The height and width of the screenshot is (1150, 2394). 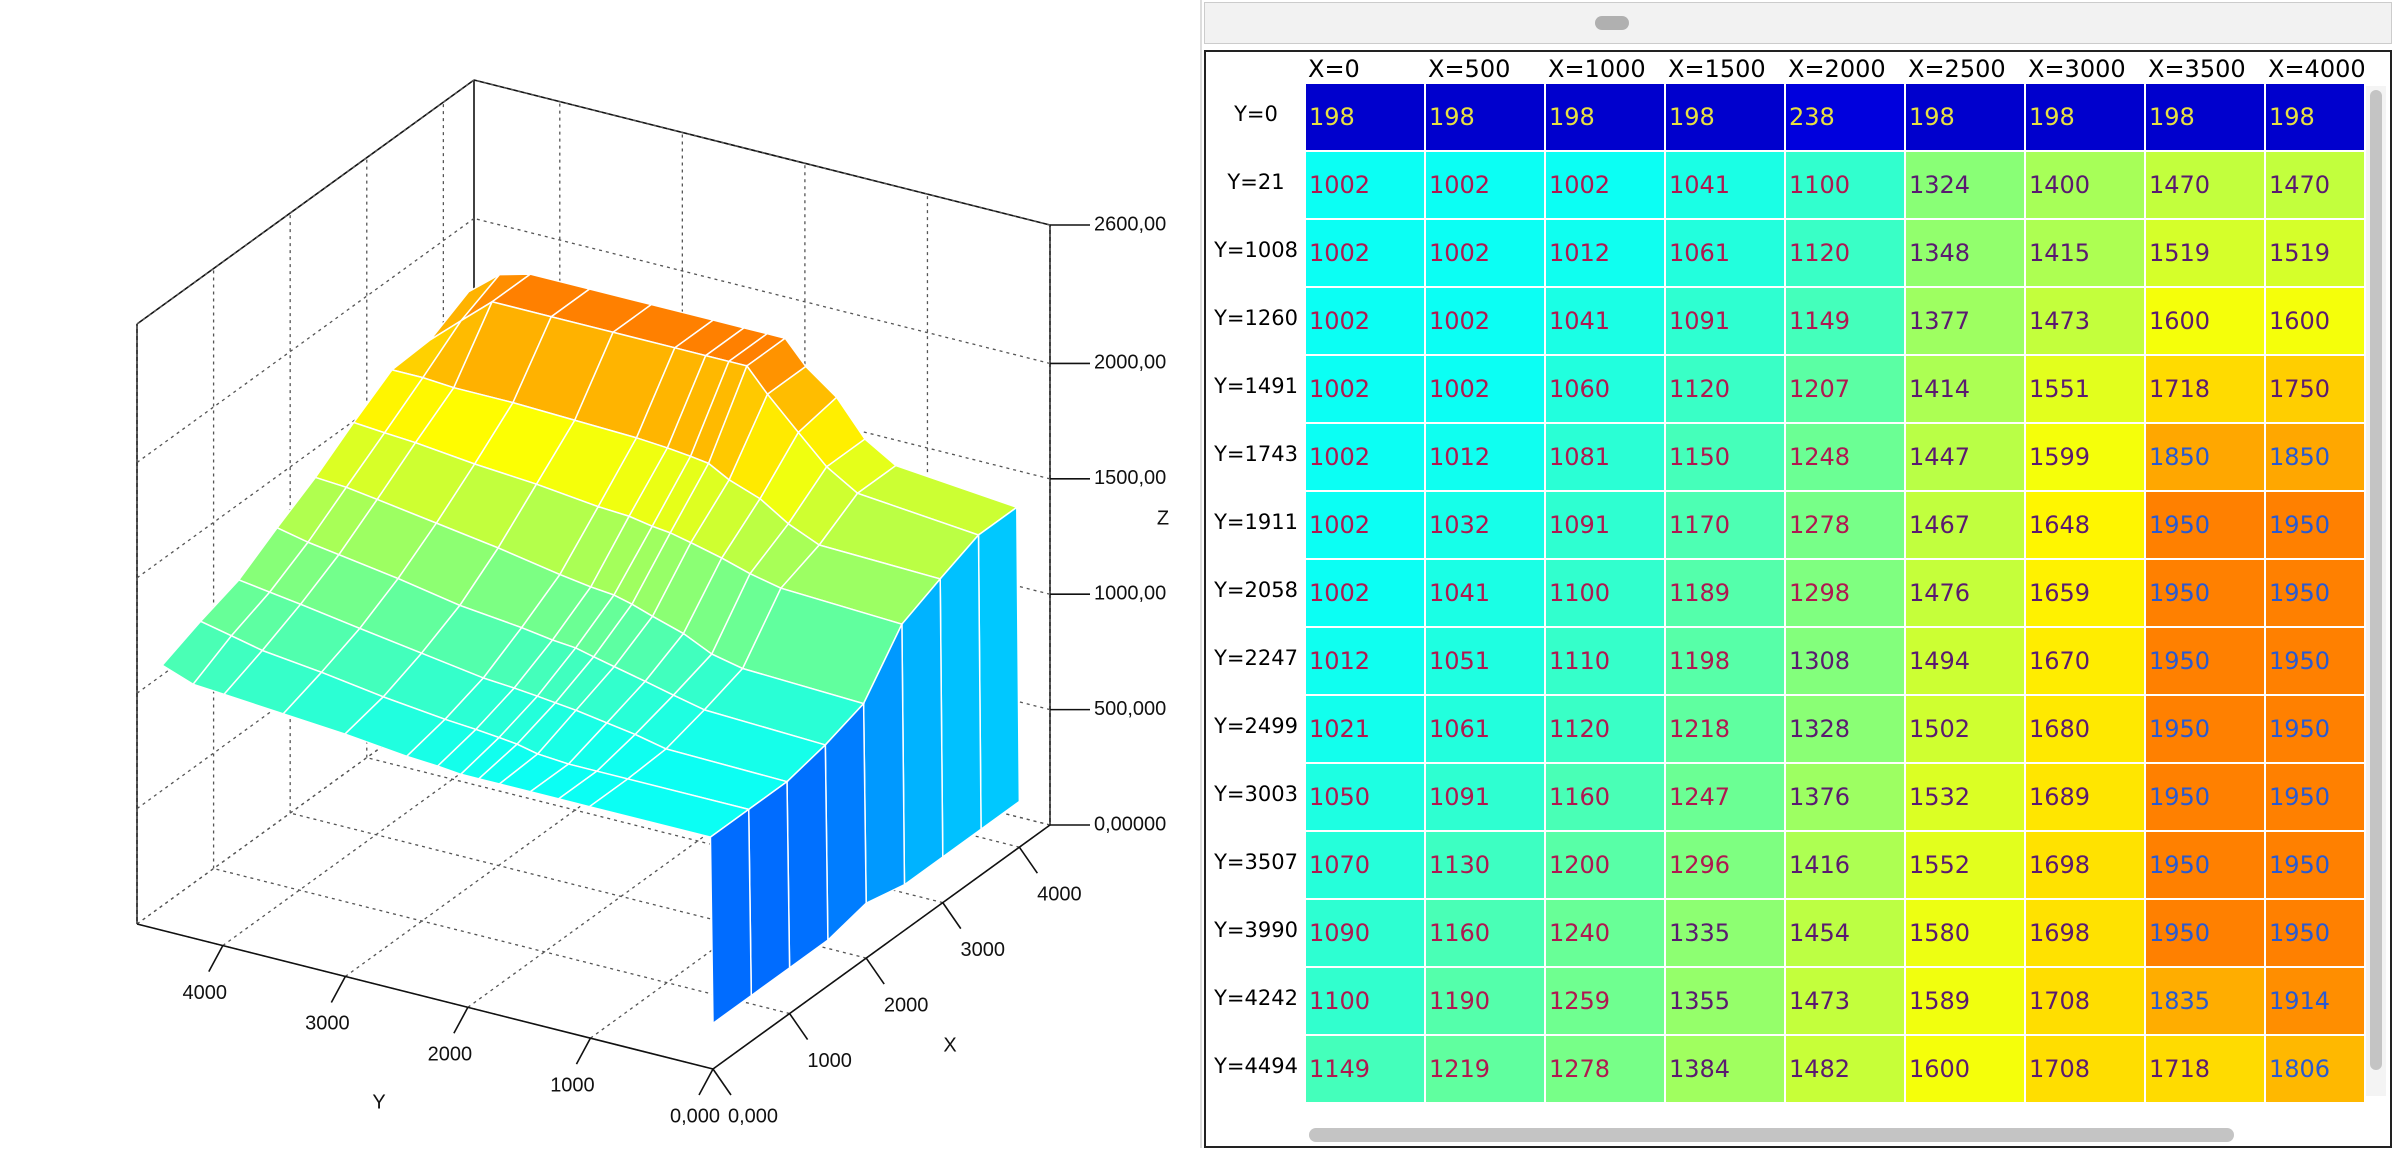 I want to click on cell: 1200, so click(x=1605, y=865).